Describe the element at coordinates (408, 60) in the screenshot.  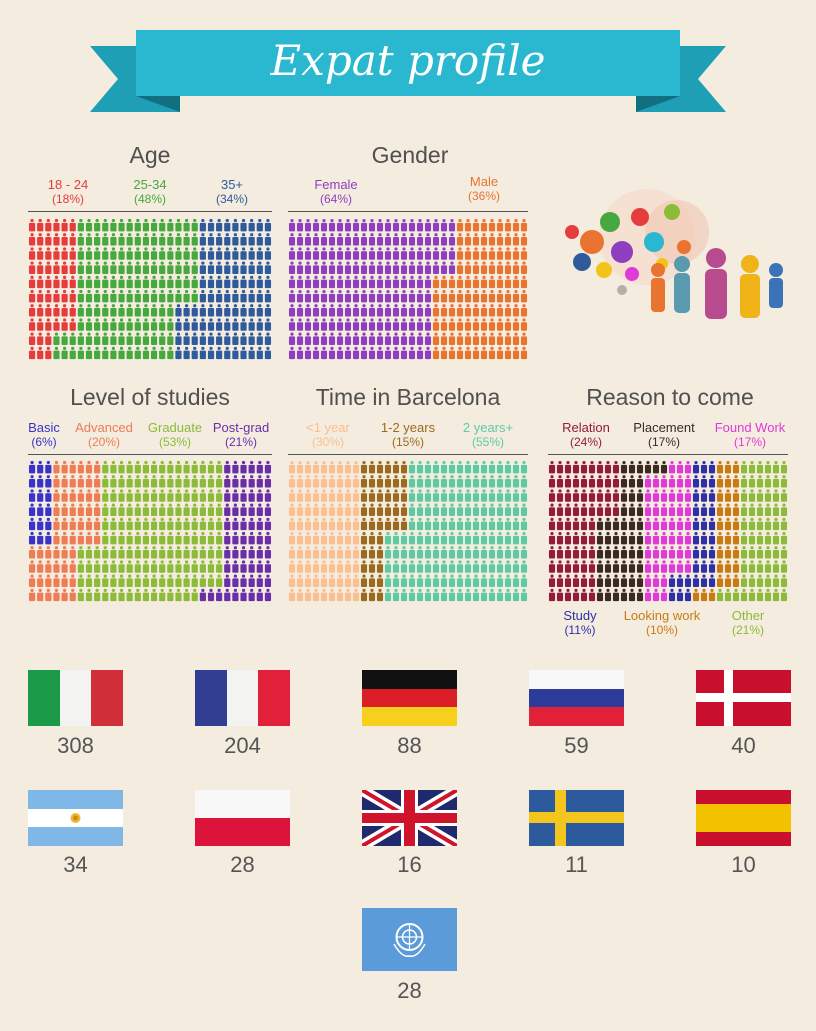
I see `page-title: Expat profile` at that location.